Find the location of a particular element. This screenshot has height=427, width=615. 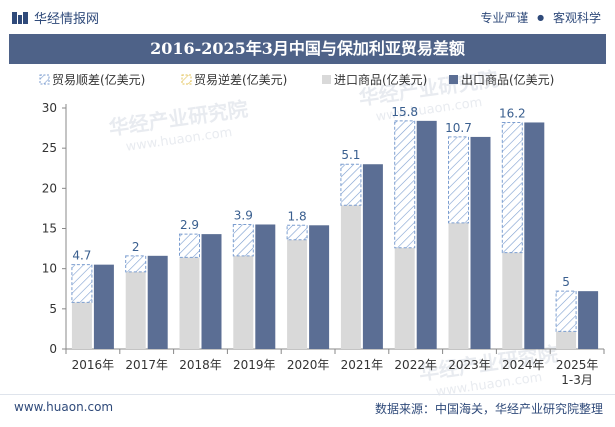

surplus-value-label: 10.7 is located at coordinates (458, 128).